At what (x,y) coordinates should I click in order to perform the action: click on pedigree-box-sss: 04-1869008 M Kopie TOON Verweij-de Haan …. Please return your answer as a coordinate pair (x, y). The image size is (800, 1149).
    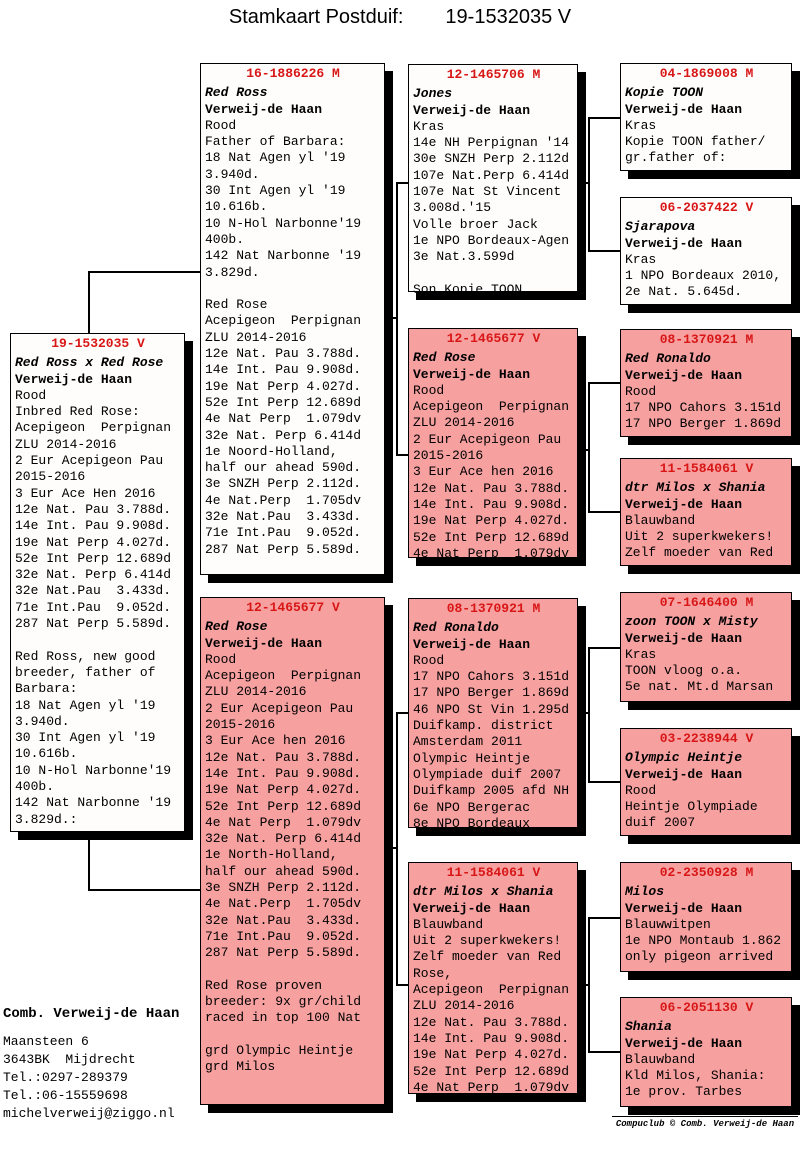
    Looking at the image, I should click on (706, 117).